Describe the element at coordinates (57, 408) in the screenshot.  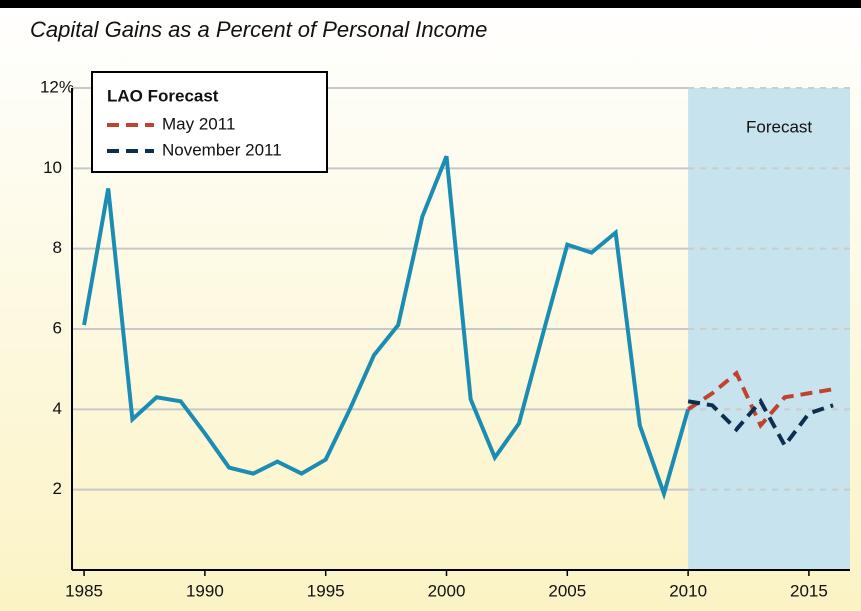
I see `y-tick-label: 4` at that location.